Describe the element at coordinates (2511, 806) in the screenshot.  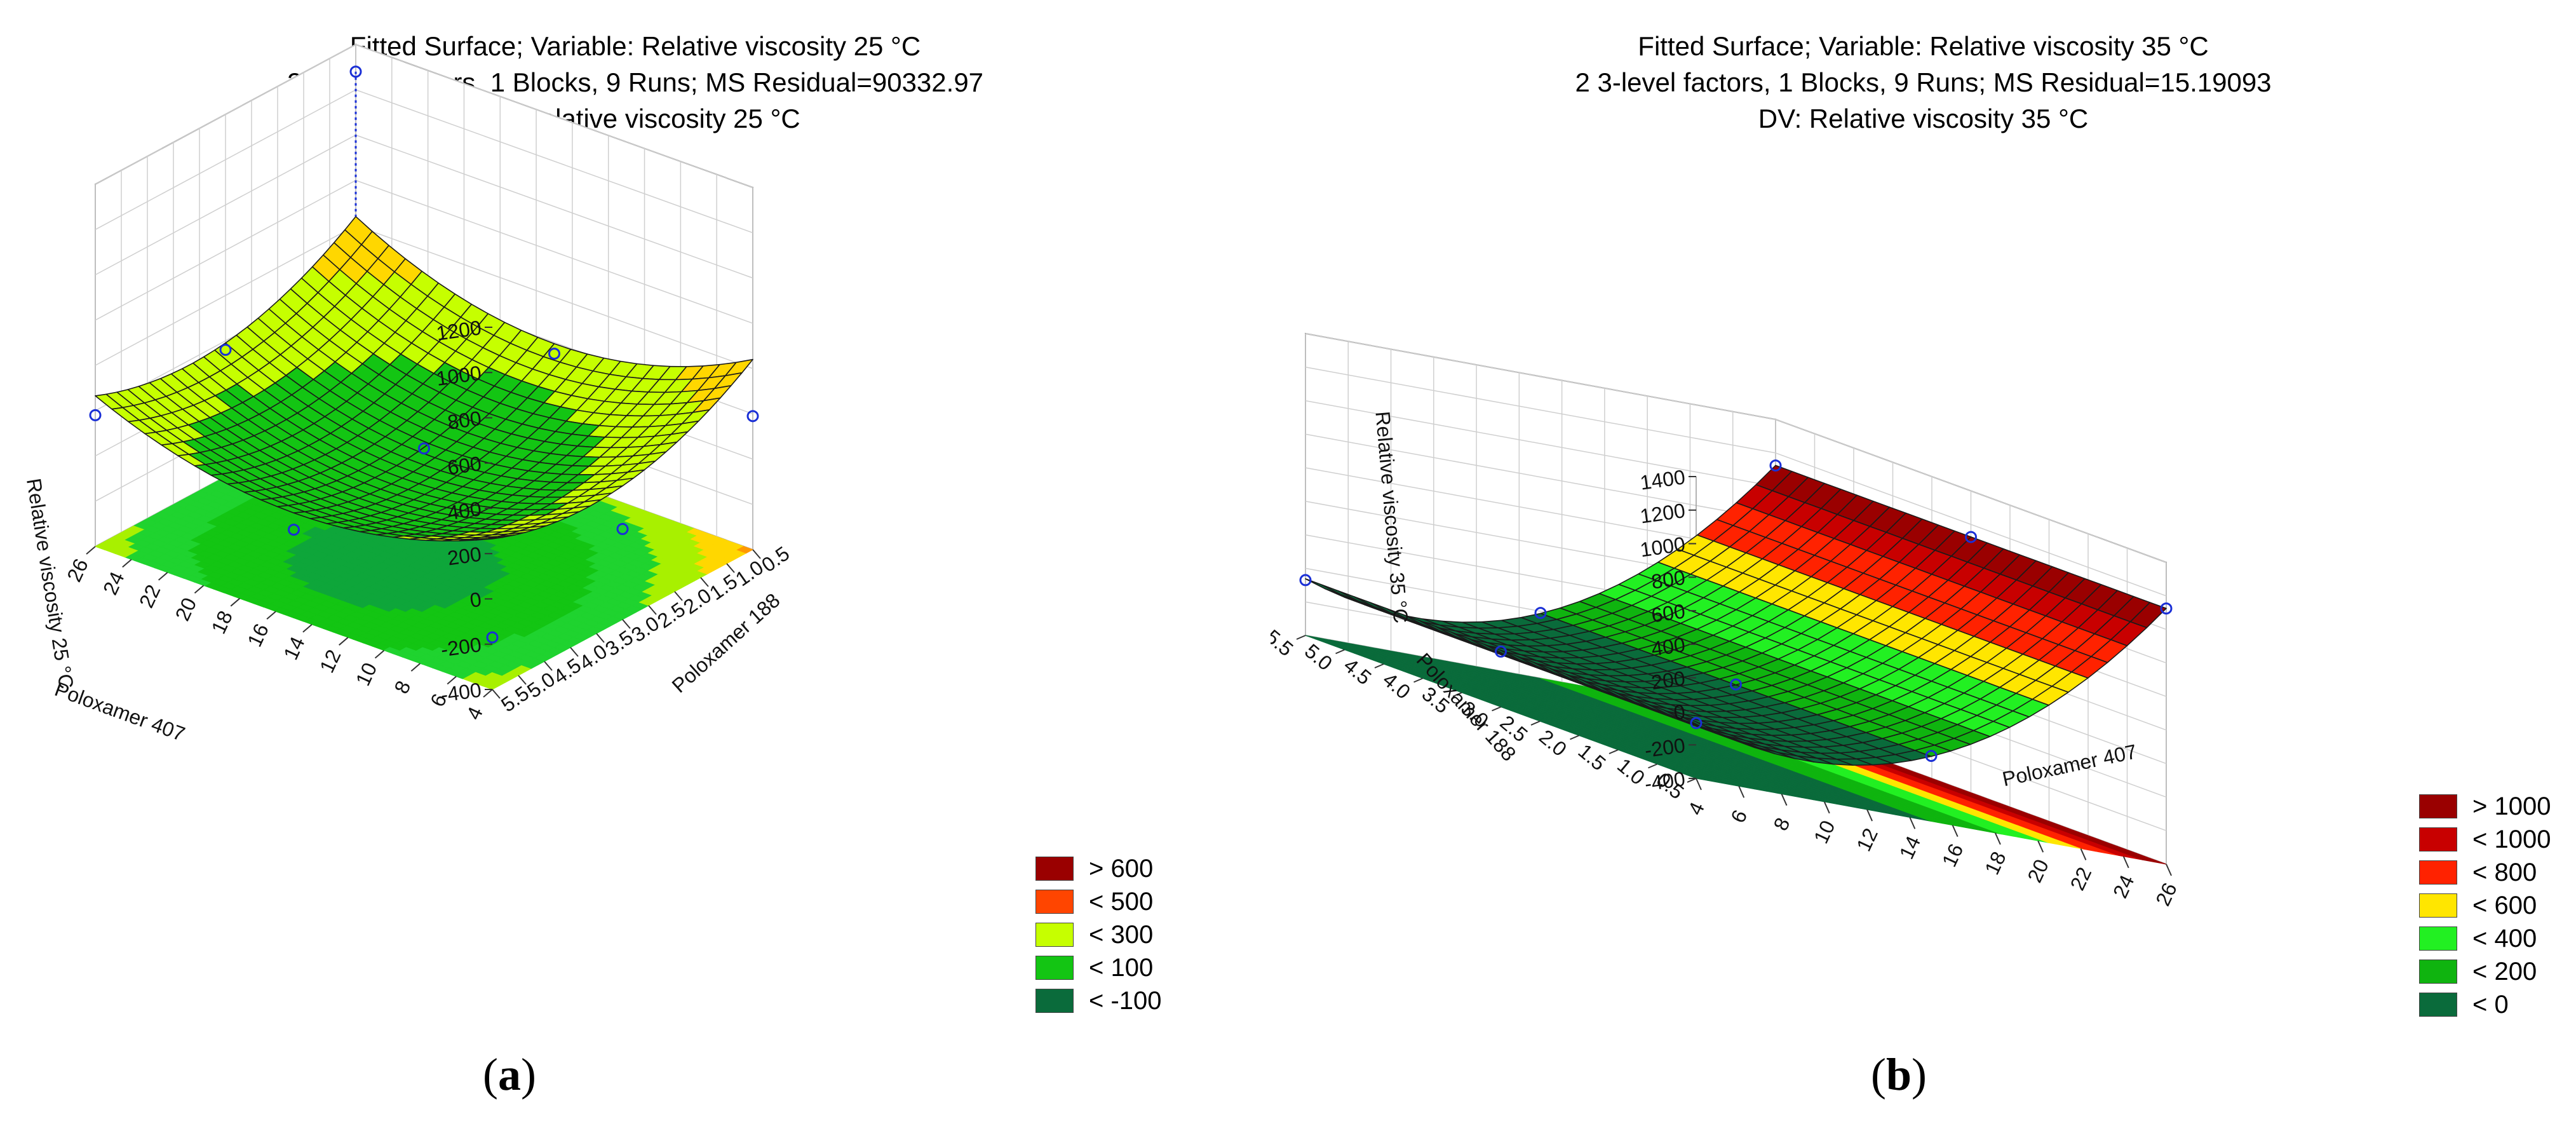
I see `legend-label: > 1000` at that location.